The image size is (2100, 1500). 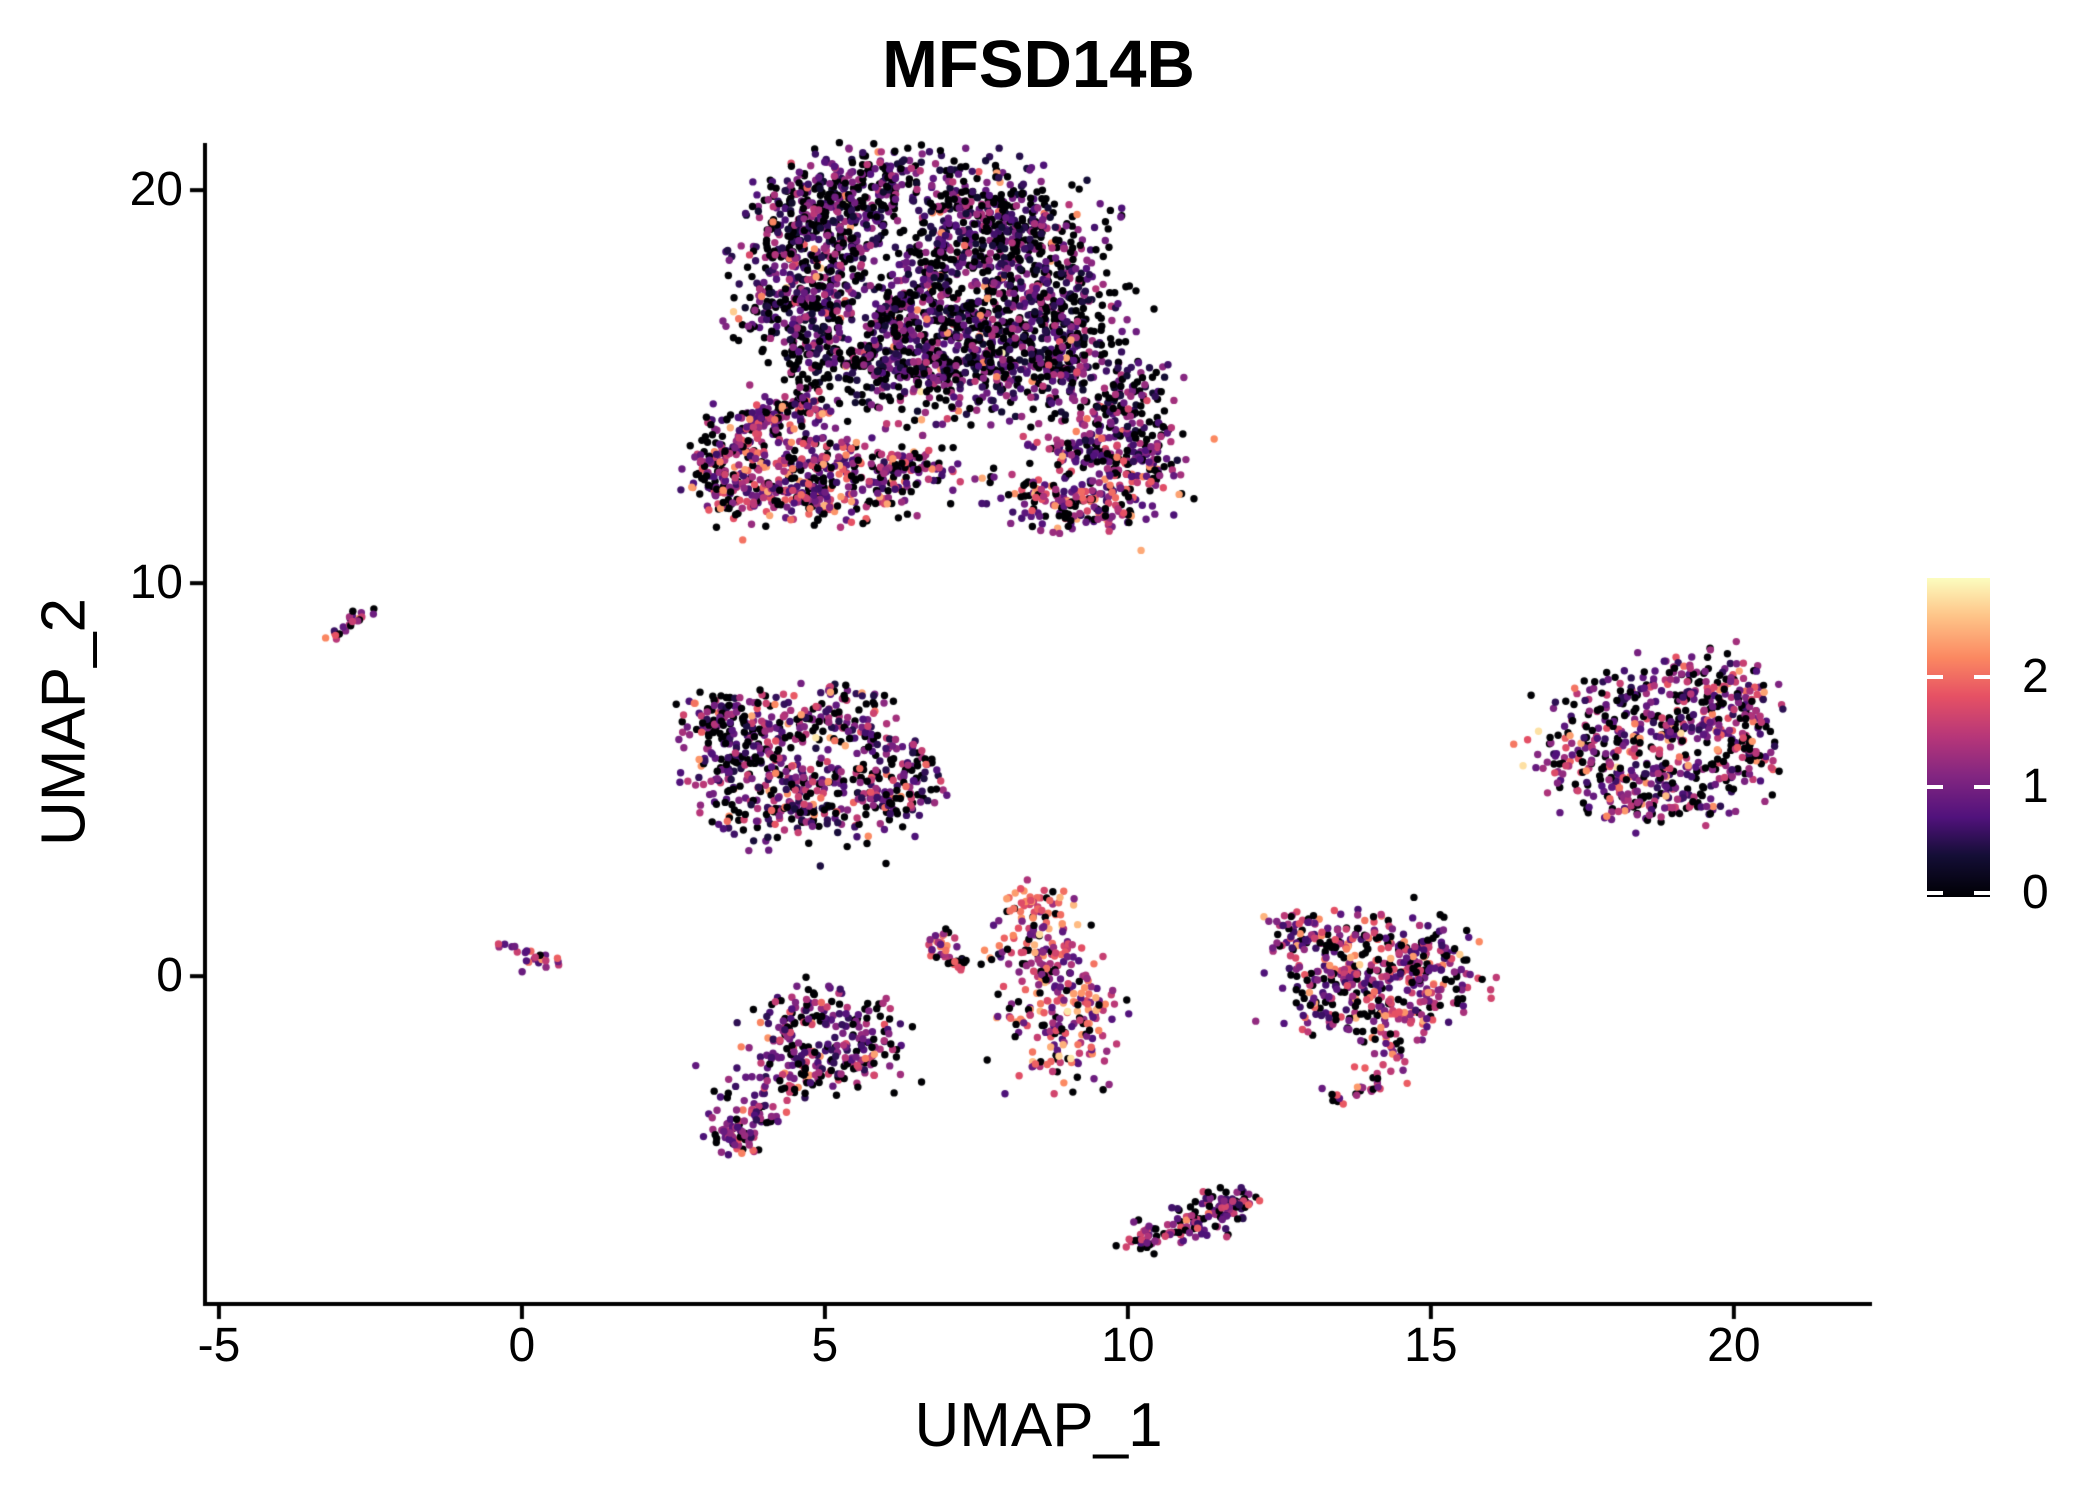 I want to click on x-tick-label: 10, so click(x=1128, y=1345).